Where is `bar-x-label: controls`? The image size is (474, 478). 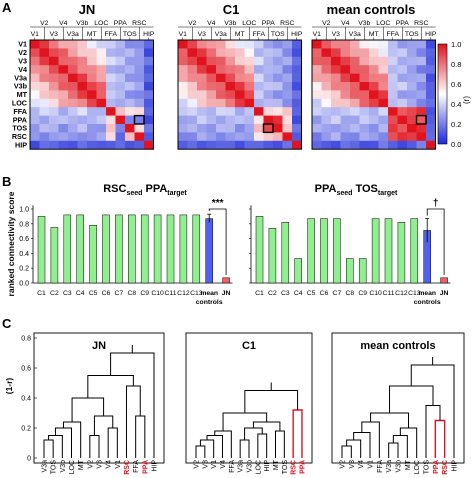 bar-x-label: controls is located at coordinates (427, 302).